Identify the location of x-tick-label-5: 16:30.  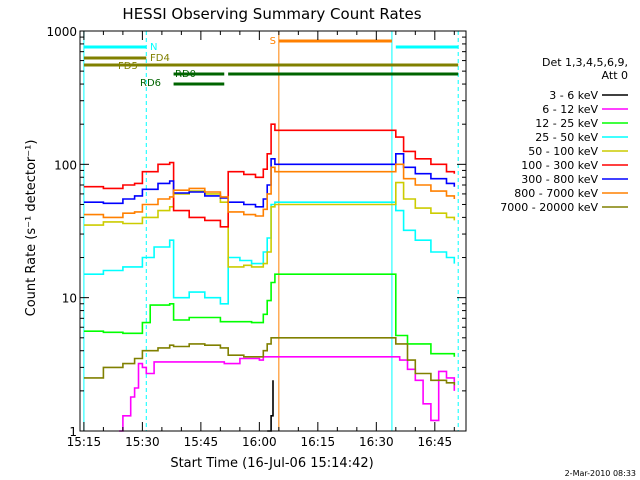
(376, 442).